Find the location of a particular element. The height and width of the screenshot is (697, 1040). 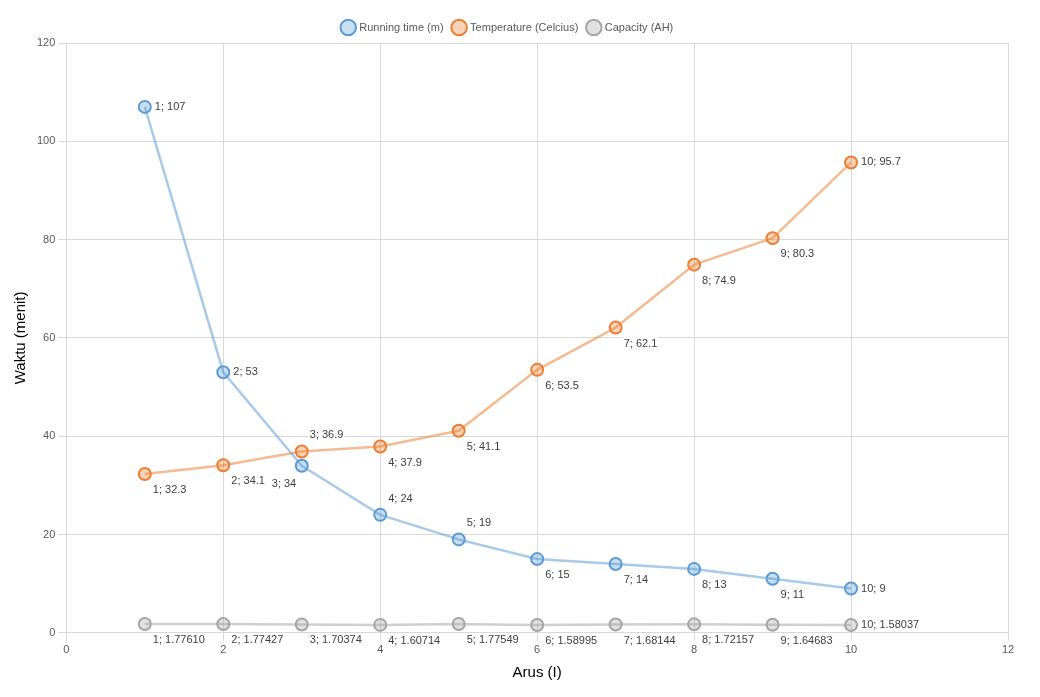

y-axis-title: Waktu (menit) is located at coordinates (20, 338).